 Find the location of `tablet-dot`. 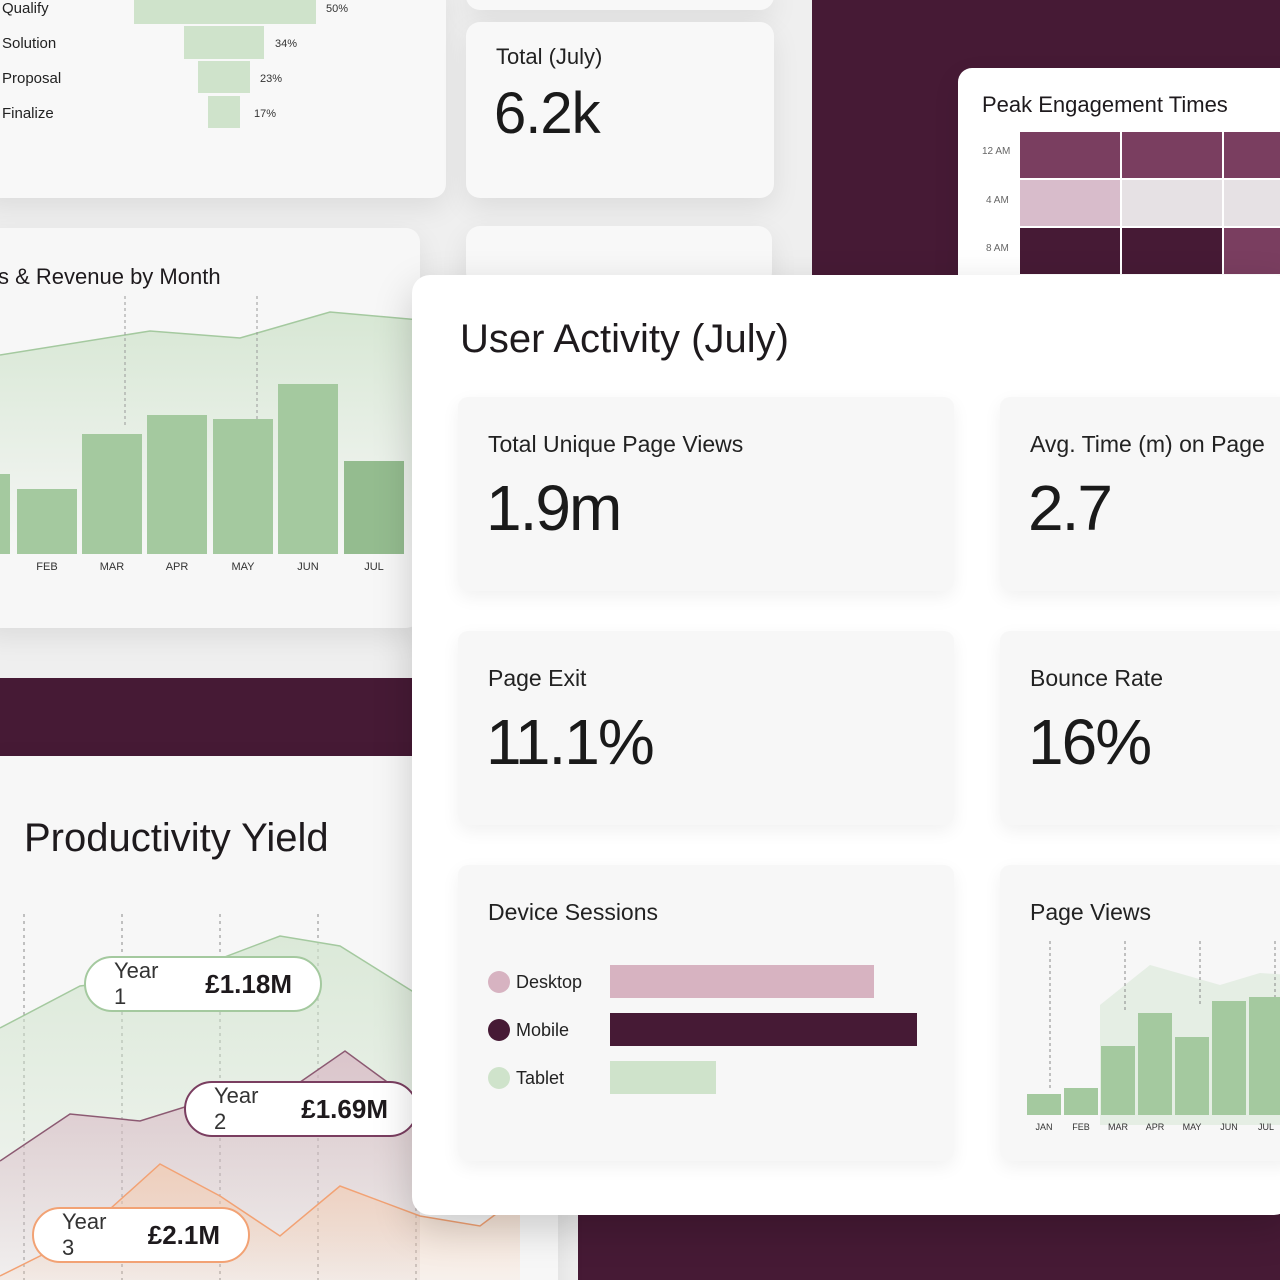

tablet-dot is located at coordinates (499, 1078).